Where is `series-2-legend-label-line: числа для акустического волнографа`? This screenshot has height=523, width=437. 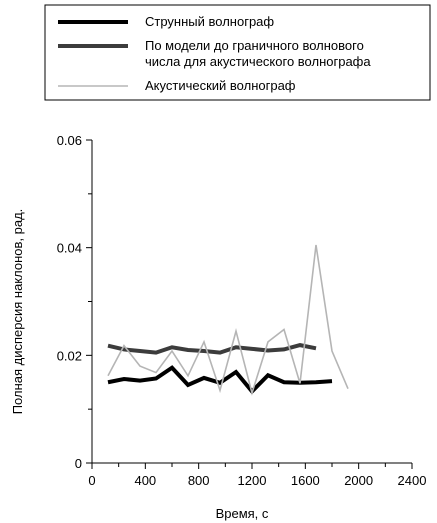
series-2-legend-label-line: числа для акустического волнографа is located at coordinates (258, 61).